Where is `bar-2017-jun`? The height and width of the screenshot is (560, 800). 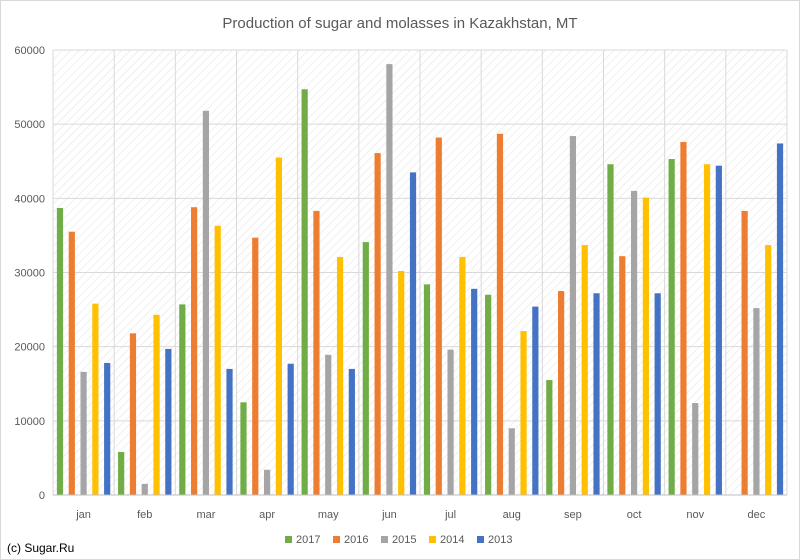 bar-2017-jun is located at coordinates (365, 368).